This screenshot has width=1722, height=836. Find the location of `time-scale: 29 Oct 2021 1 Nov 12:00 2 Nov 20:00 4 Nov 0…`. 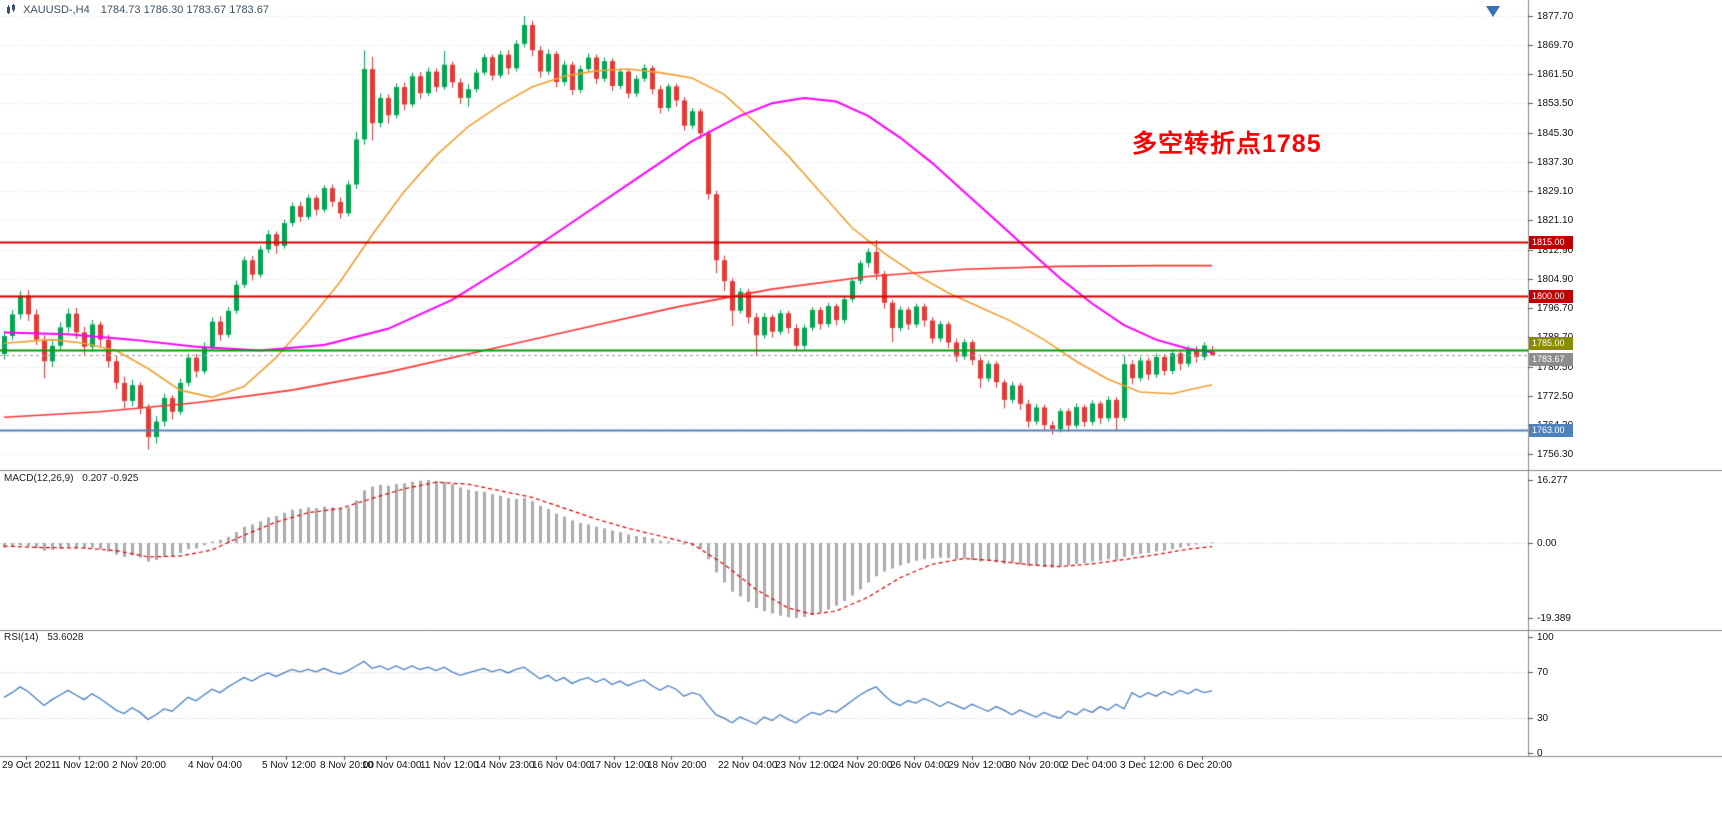

time-scale: 29 Oct 2021 1 Nov 12:00 2 Nov 20:00 4 Nov 0… is located at coordinates (861, 768).